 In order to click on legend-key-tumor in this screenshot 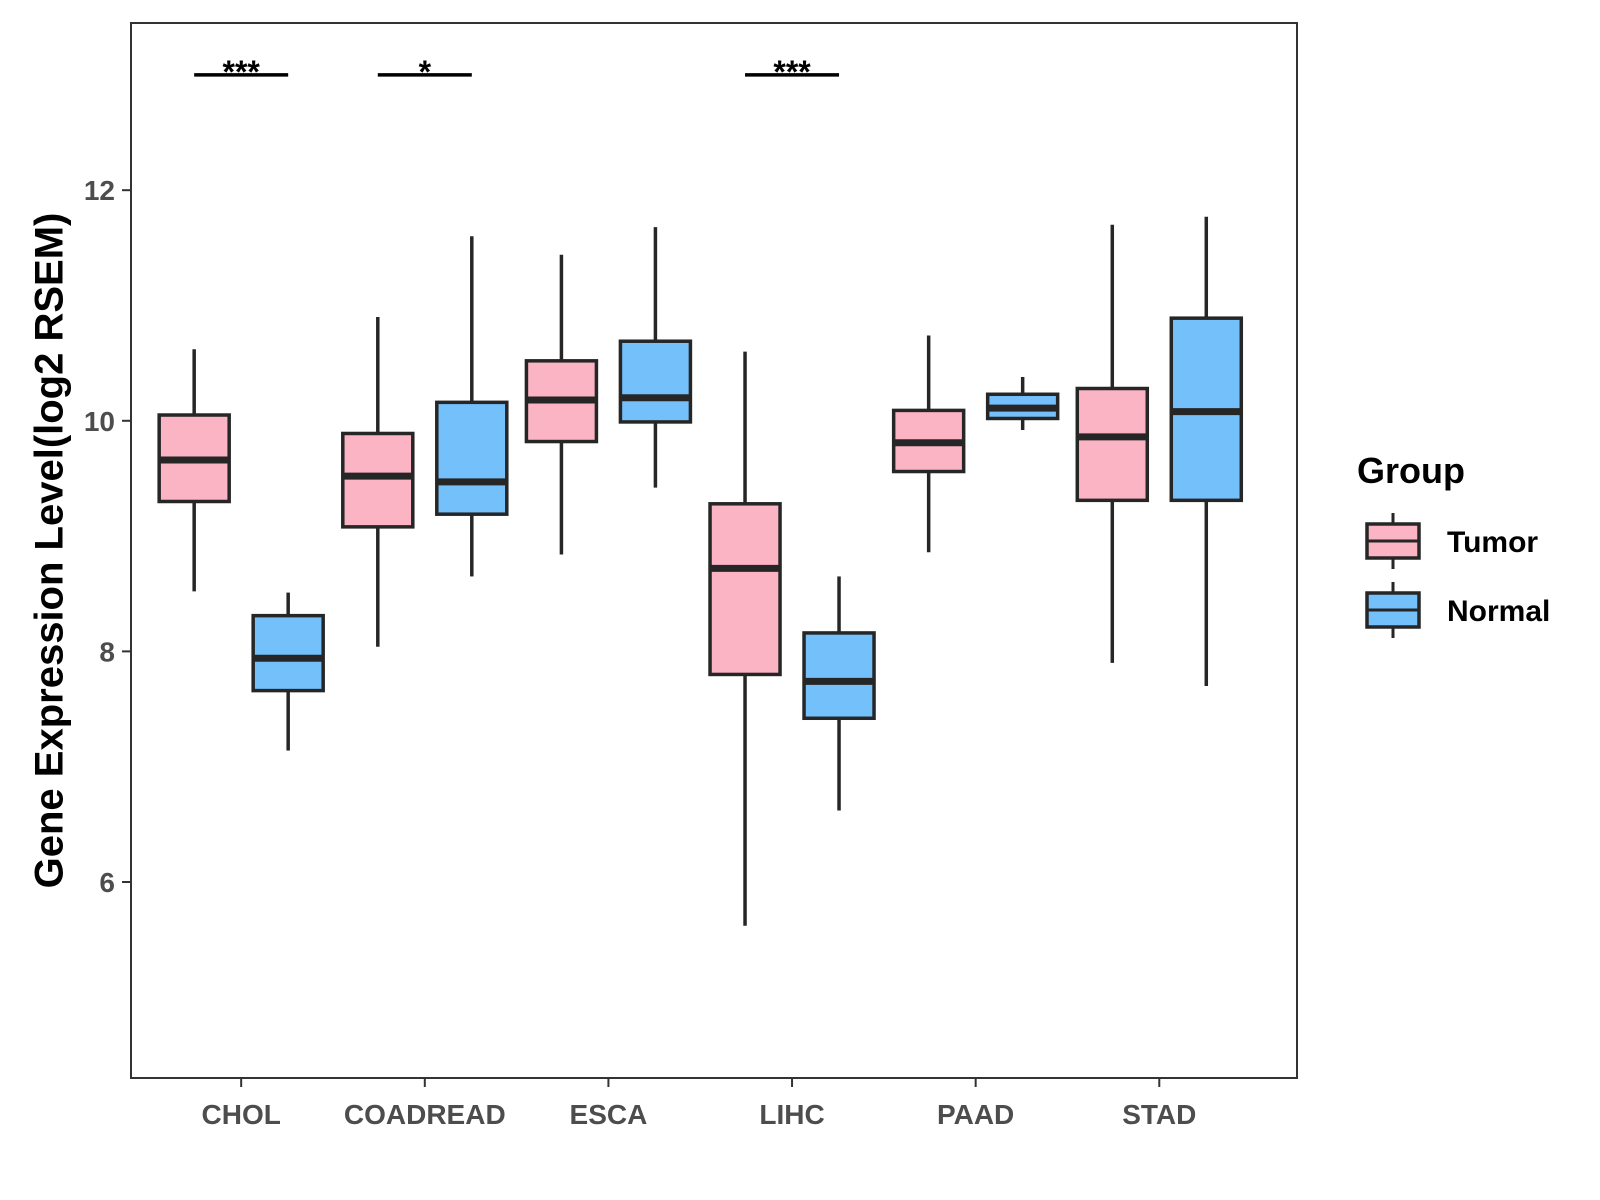, I will do `click(1393, 541)`.